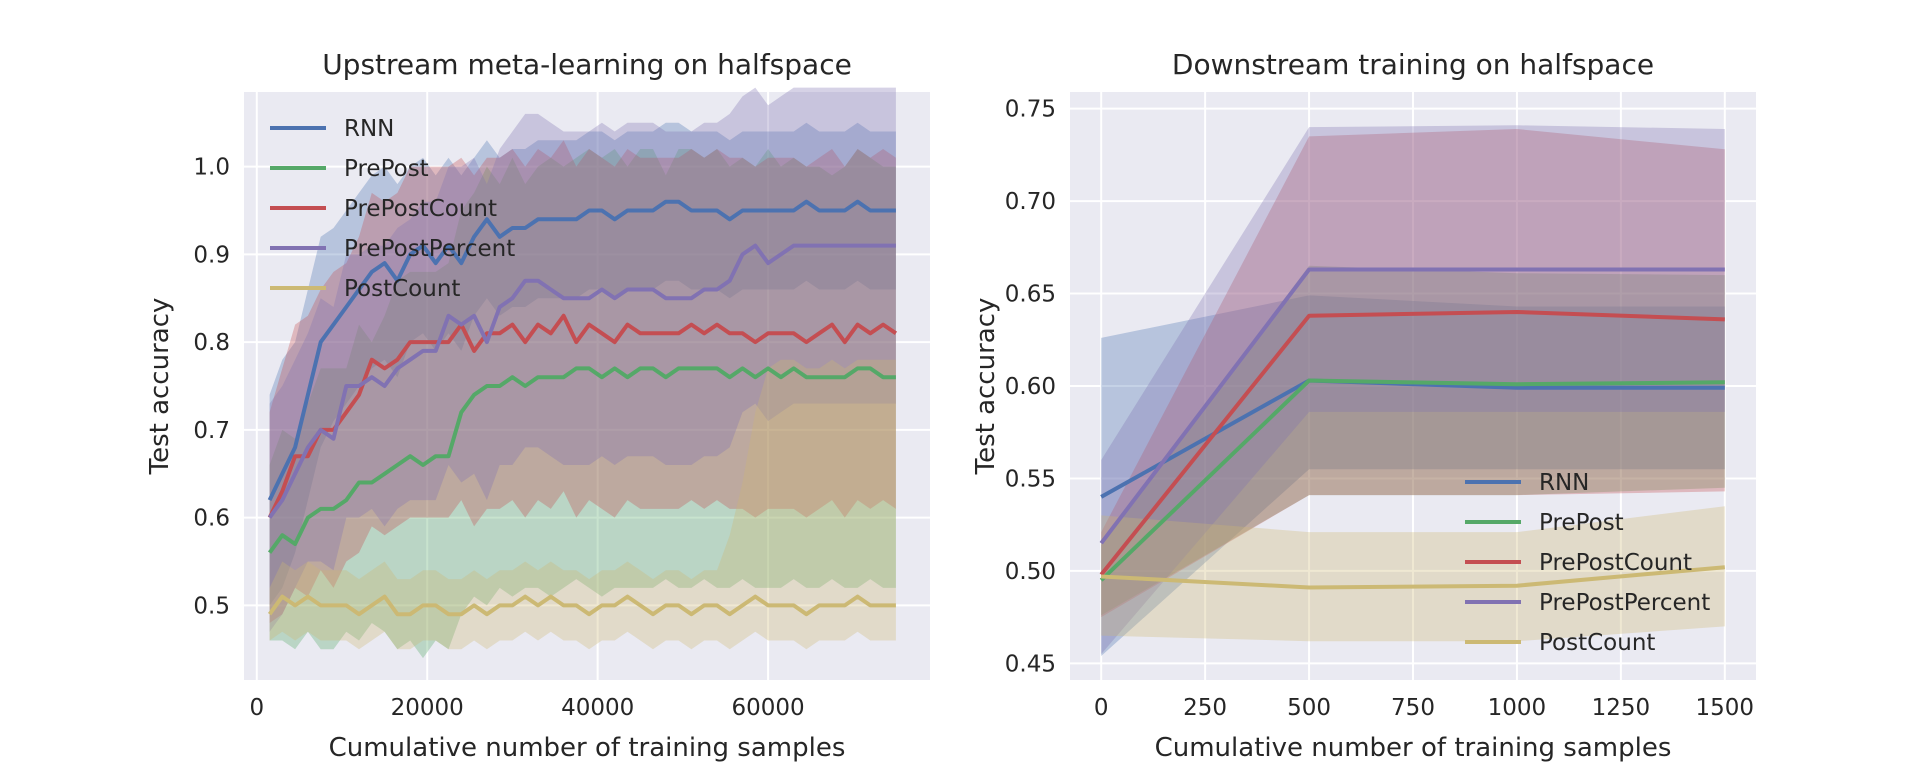  I want to click on y-tick-label: 0.55, so click(1030, 479).